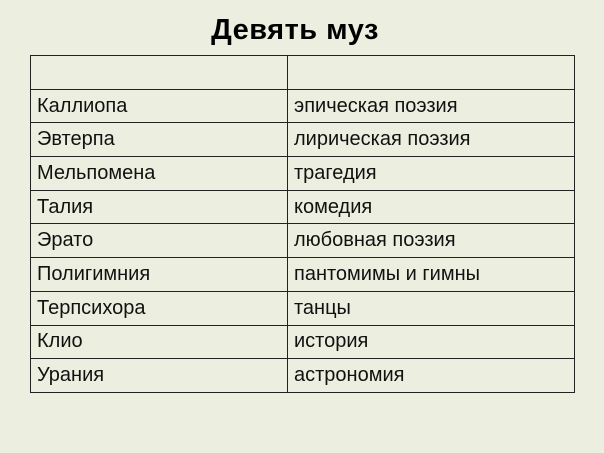  I want to click on table-row: Каллиопа эпическая поэзия, so click(302, 106).